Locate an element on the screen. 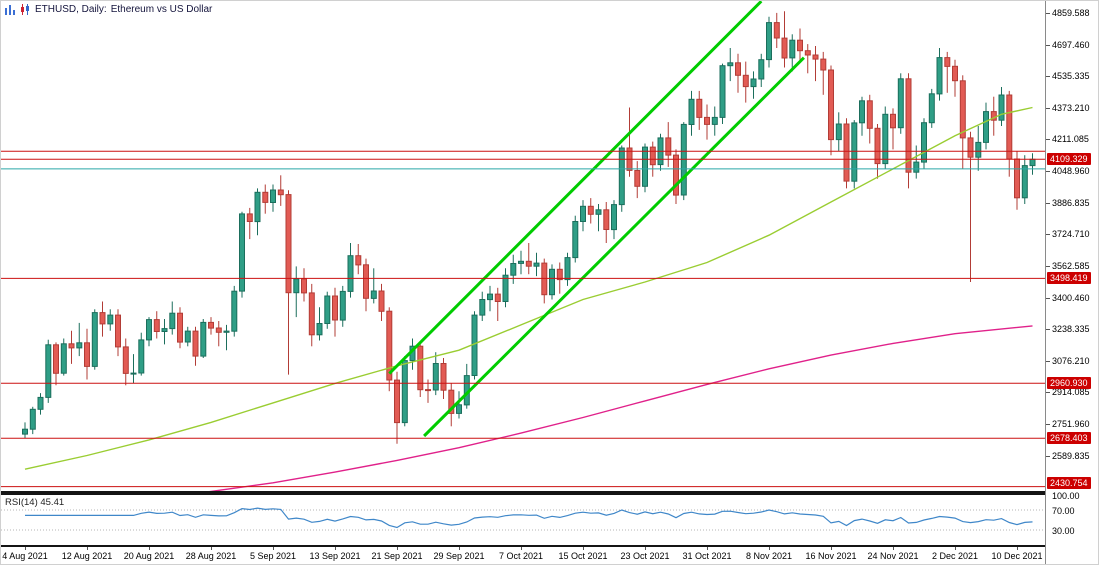 Image resolution: width=1099 pixels, height=565 pixels. rsi-svg is located at coordinates (523, 519).